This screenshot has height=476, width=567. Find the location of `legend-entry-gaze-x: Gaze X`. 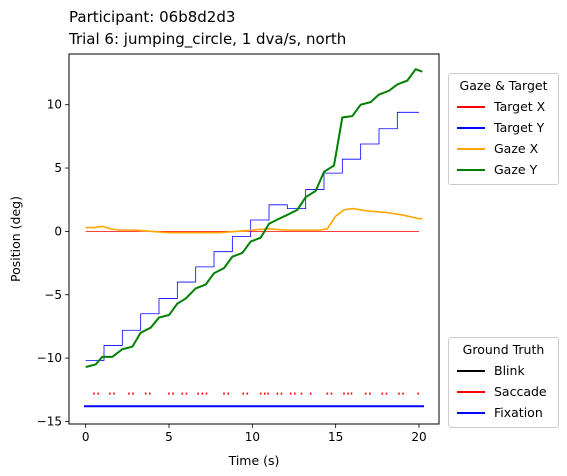

legend-entry-gaze-x: Gaze X is located at coordinates (503, 148).